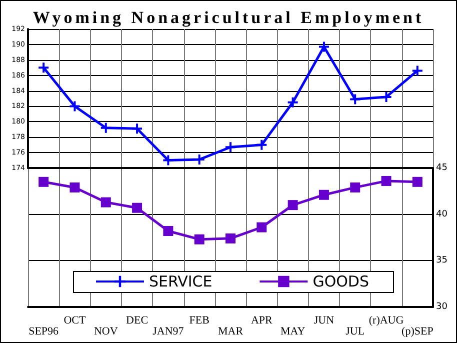 This screenshot has width=457, height=343. Describe the element at coordinates (442, 261) in the screenshot. I see `y-tick-label: 35` at that location.